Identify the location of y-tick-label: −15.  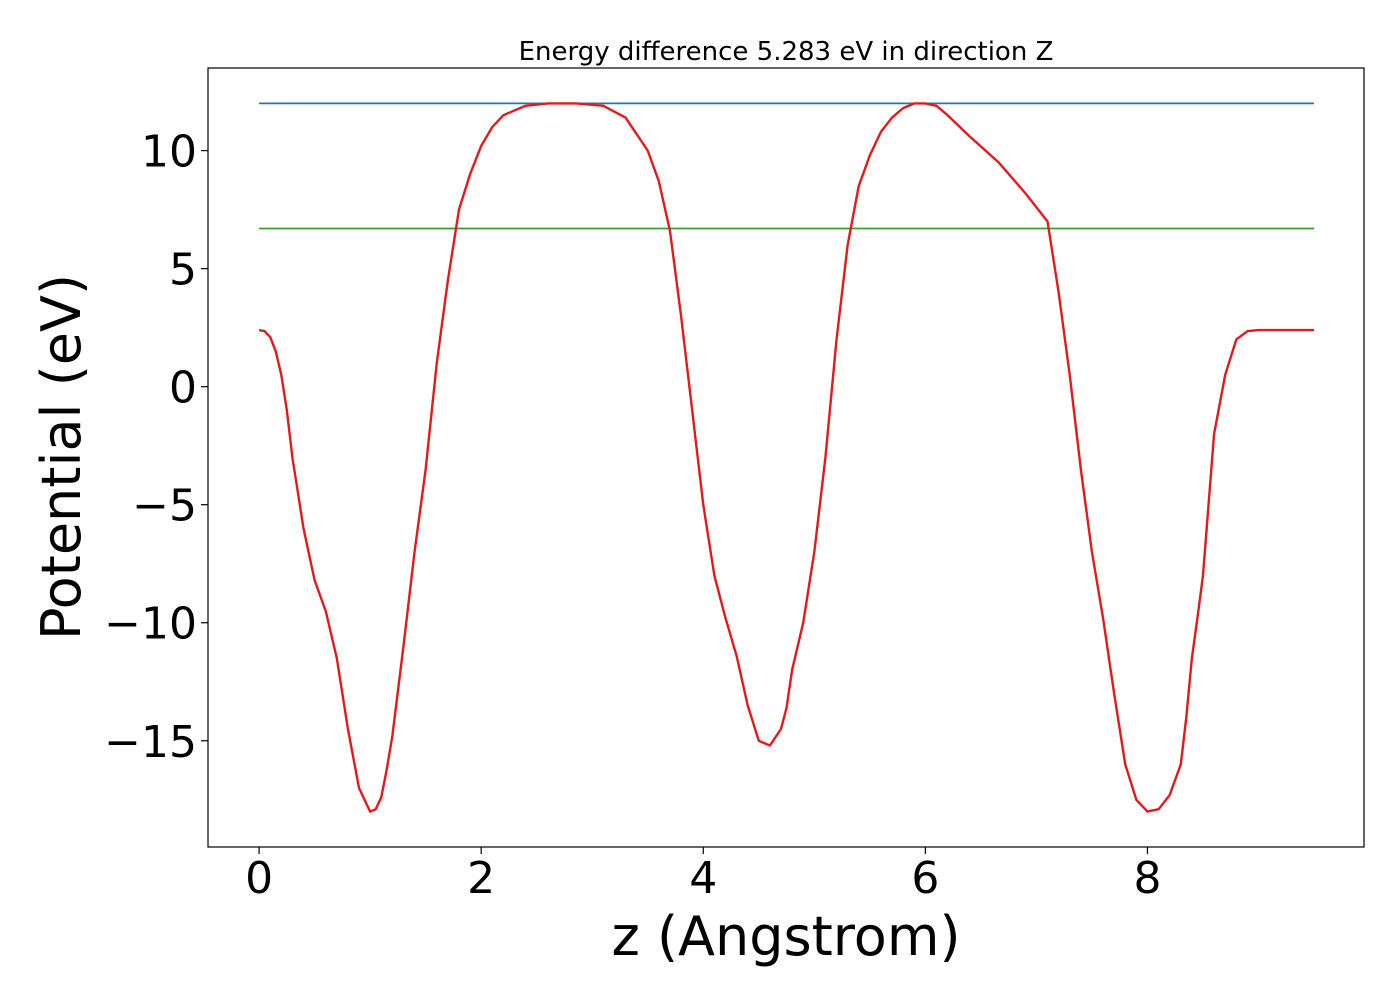
(150, 742).